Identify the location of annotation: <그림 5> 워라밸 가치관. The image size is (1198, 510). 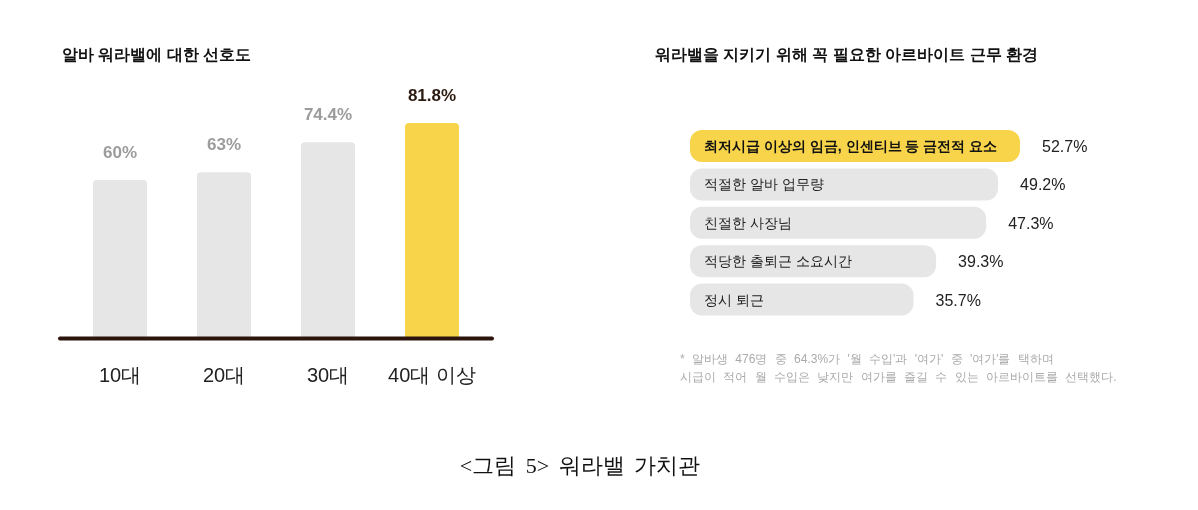
(580, 465).